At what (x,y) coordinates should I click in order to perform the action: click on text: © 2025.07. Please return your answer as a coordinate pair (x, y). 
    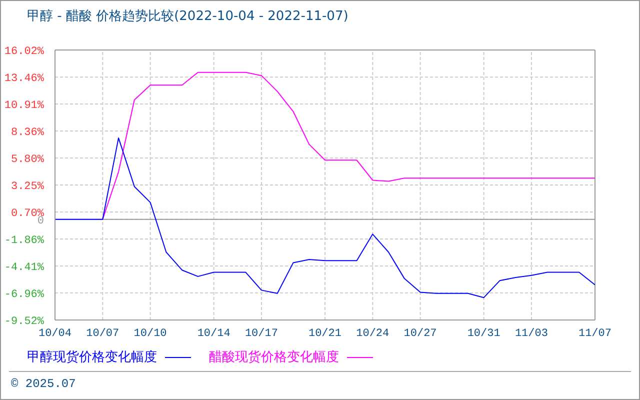
    Looking at the image, I should click on (43, 384).